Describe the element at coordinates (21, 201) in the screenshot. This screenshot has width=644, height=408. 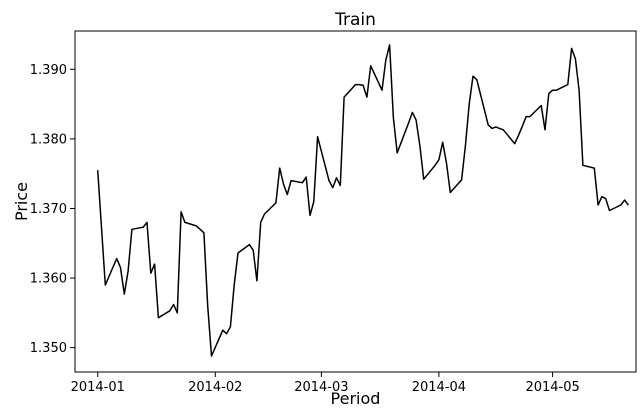
I see `y-axis-label: Price` at that location.